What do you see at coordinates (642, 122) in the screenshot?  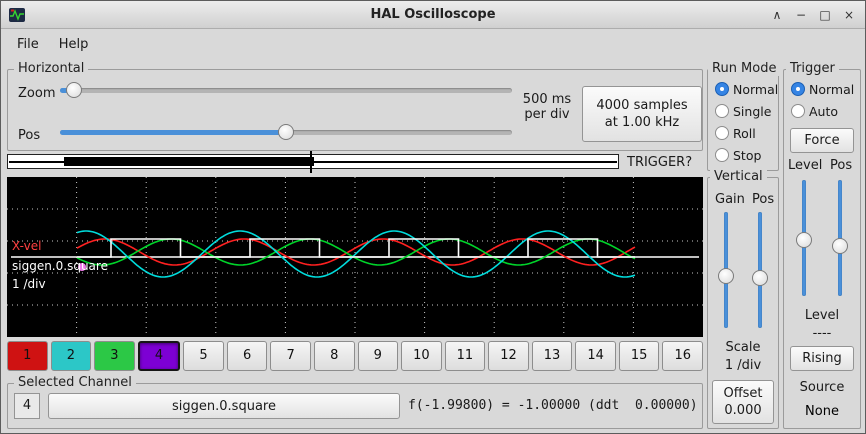 I see `samples-rate: at 1.00 kHz` at bounding box center [642, 122].